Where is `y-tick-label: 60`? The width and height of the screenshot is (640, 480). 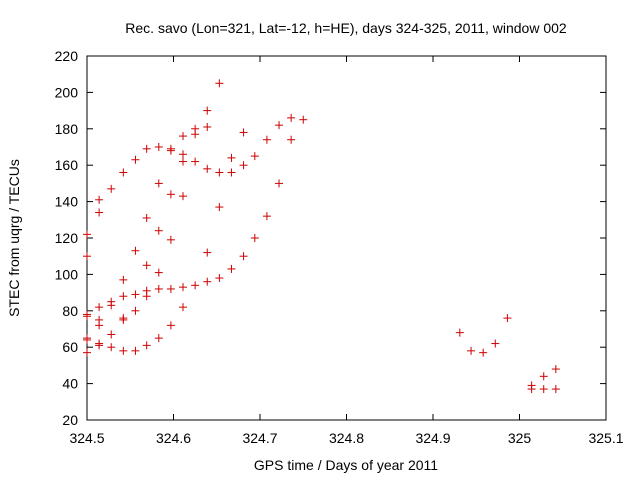
y-tick-label: 60 is located at coordinates (70, 347).